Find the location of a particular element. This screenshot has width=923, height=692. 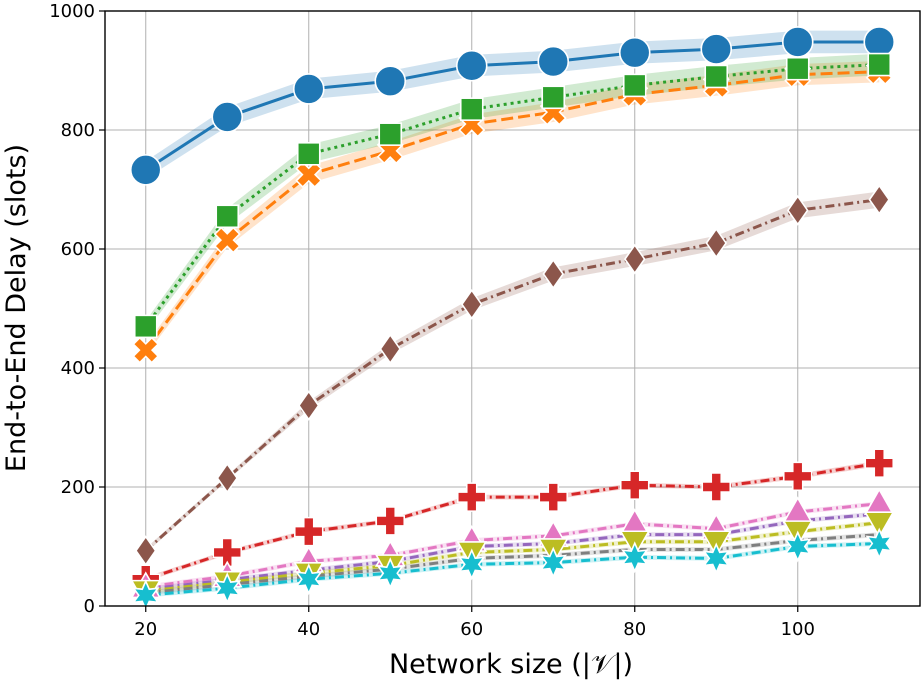

x-ticks: 20 40 60 80 100 is located at coordinates (474, 623).